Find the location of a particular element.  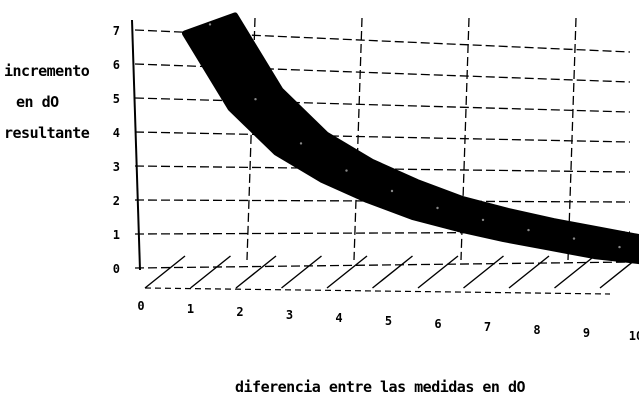

x-tick-label: 1 is located at coordinates (190, 309).